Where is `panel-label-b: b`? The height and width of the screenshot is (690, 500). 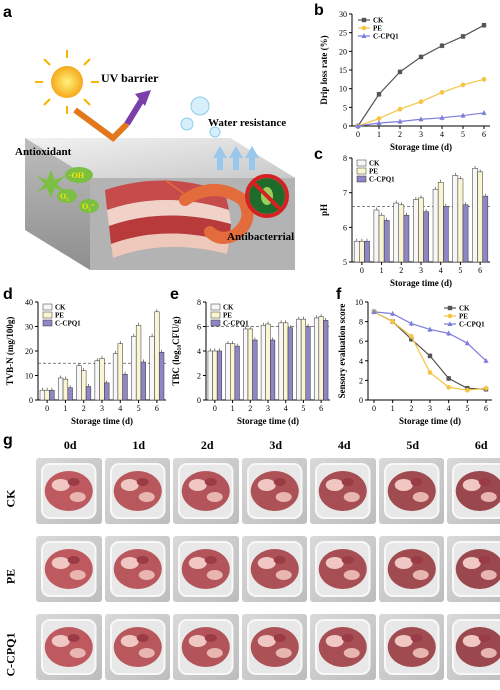 panel-label-b: b is located at coordinates (319, 10).